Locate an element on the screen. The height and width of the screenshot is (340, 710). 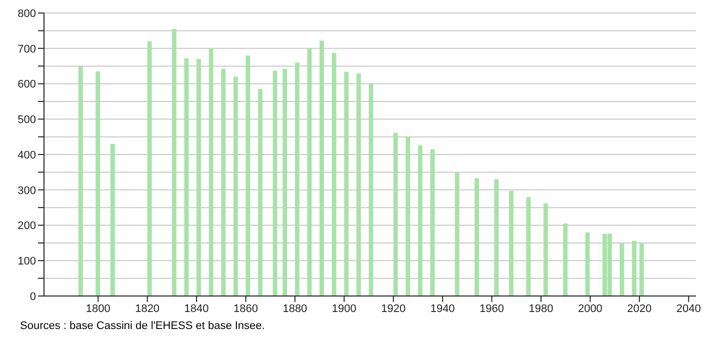
x-tick-label: 1860 is located at coordinates (246, 308).